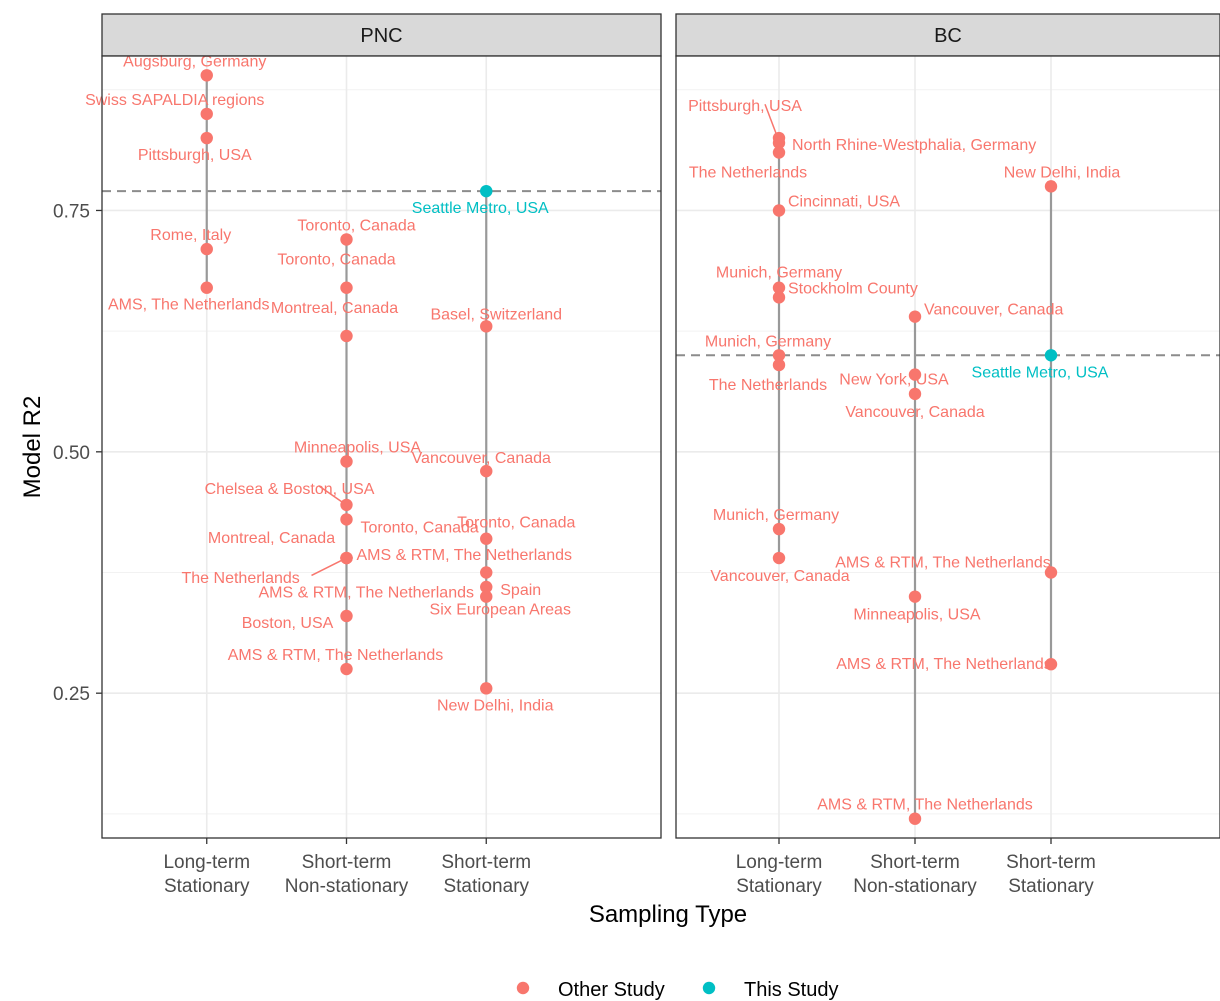  What do you see at coordinates (914, 145) in the screenshot?
I see `data-label: North Rhine-Westphalia, Germany` at bounding box center [914, 145].